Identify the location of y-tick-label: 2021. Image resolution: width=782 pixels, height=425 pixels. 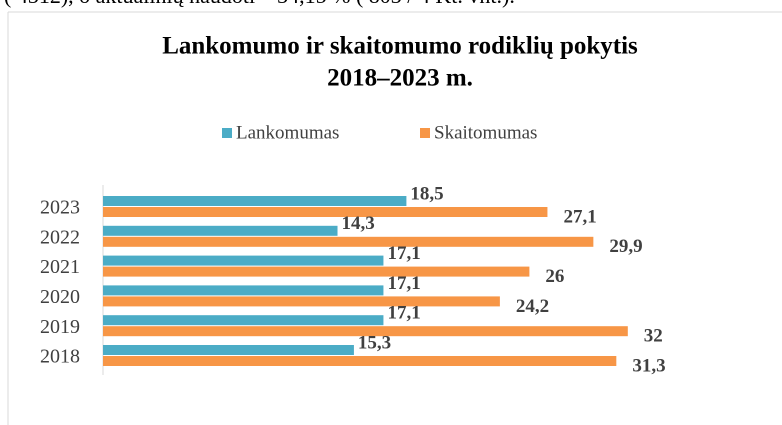
(60, 267).